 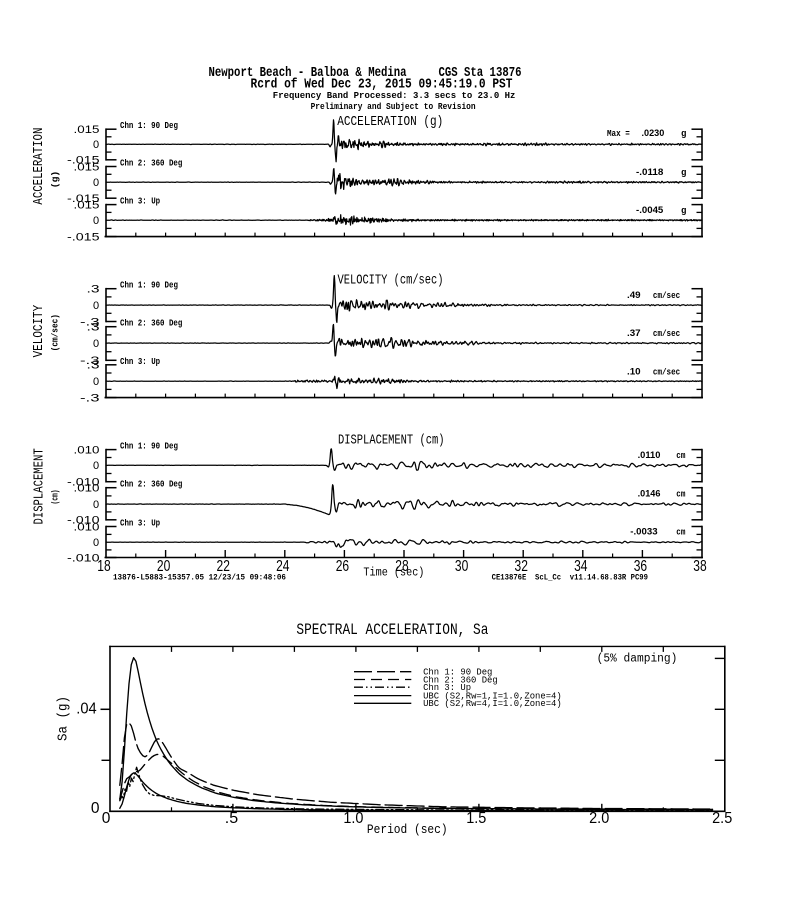 I want to click on svg-text: -.0118, so click(x=649, y=172).